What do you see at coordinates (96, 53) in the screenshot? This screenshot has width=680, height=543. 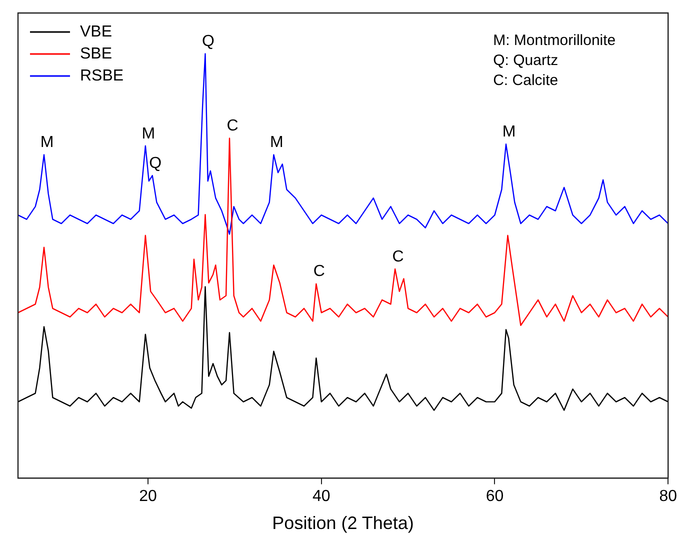 I see `legend-label: SBE` at bounding box center [96, 53].